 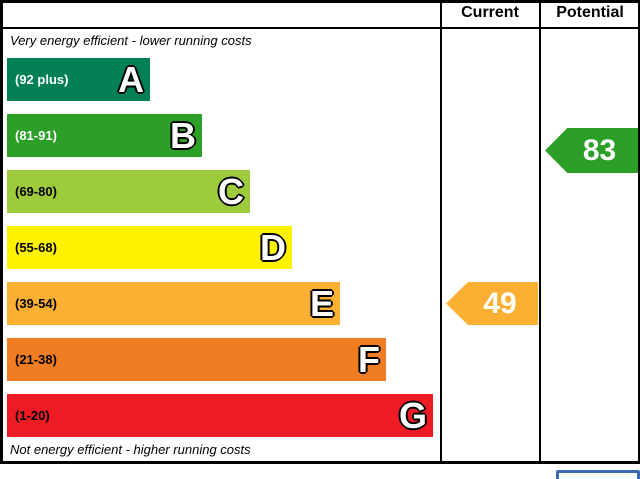 What do you see at coordinates (36, 247) in the screenshot?
I see `band-d-range: (55-68)` at bounding box center [36, 247].